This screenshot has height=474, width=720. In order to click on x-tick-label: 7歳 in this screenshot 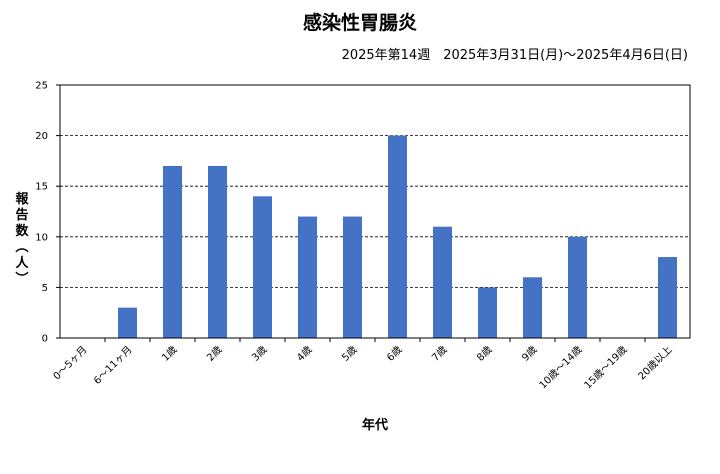, I will do `click(440, 354)`.